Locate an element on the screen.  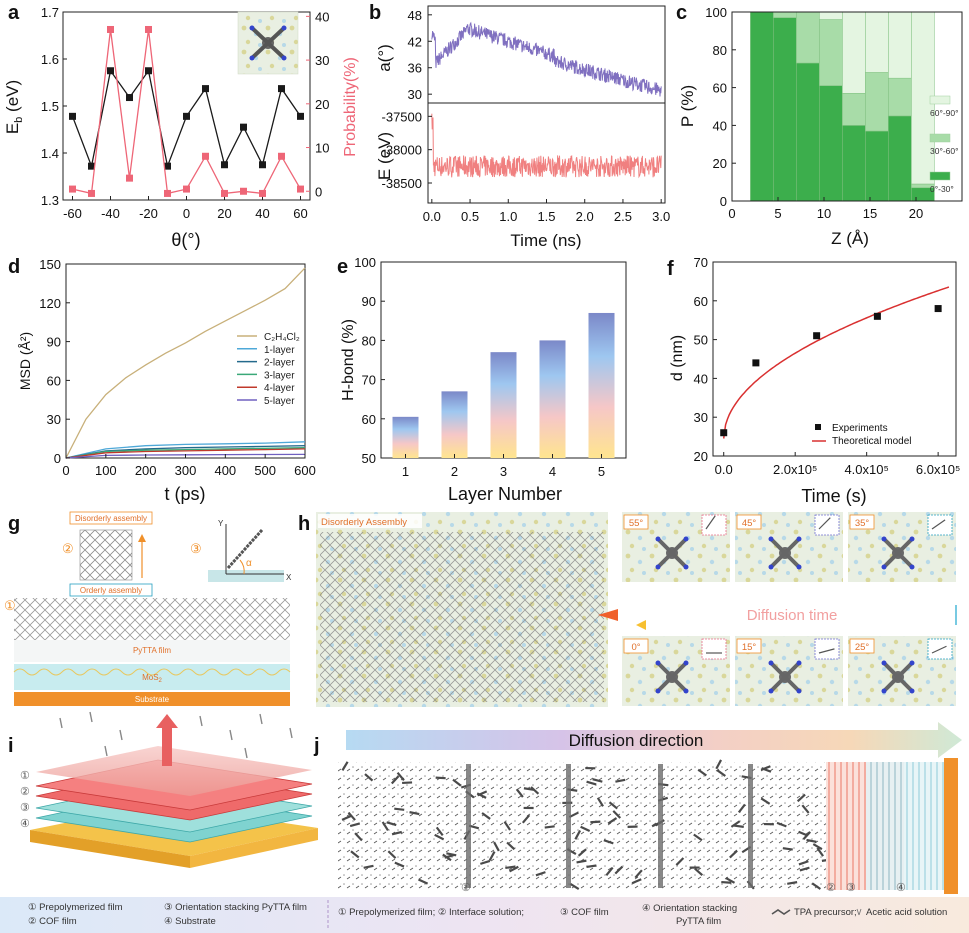
g-film-layer is located at coordinates (152, 651).